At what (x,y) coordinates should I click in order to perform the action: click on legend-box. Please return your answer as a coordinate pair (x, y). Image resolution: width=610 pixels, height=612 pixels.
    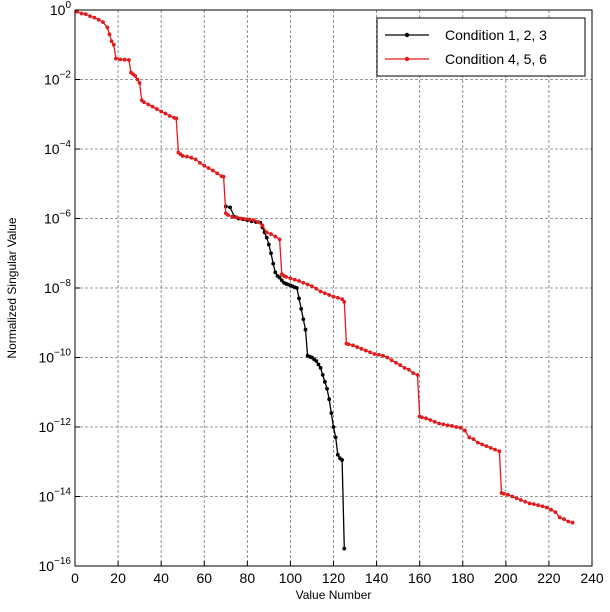
    Looking at the image, I should click on (481, 47).